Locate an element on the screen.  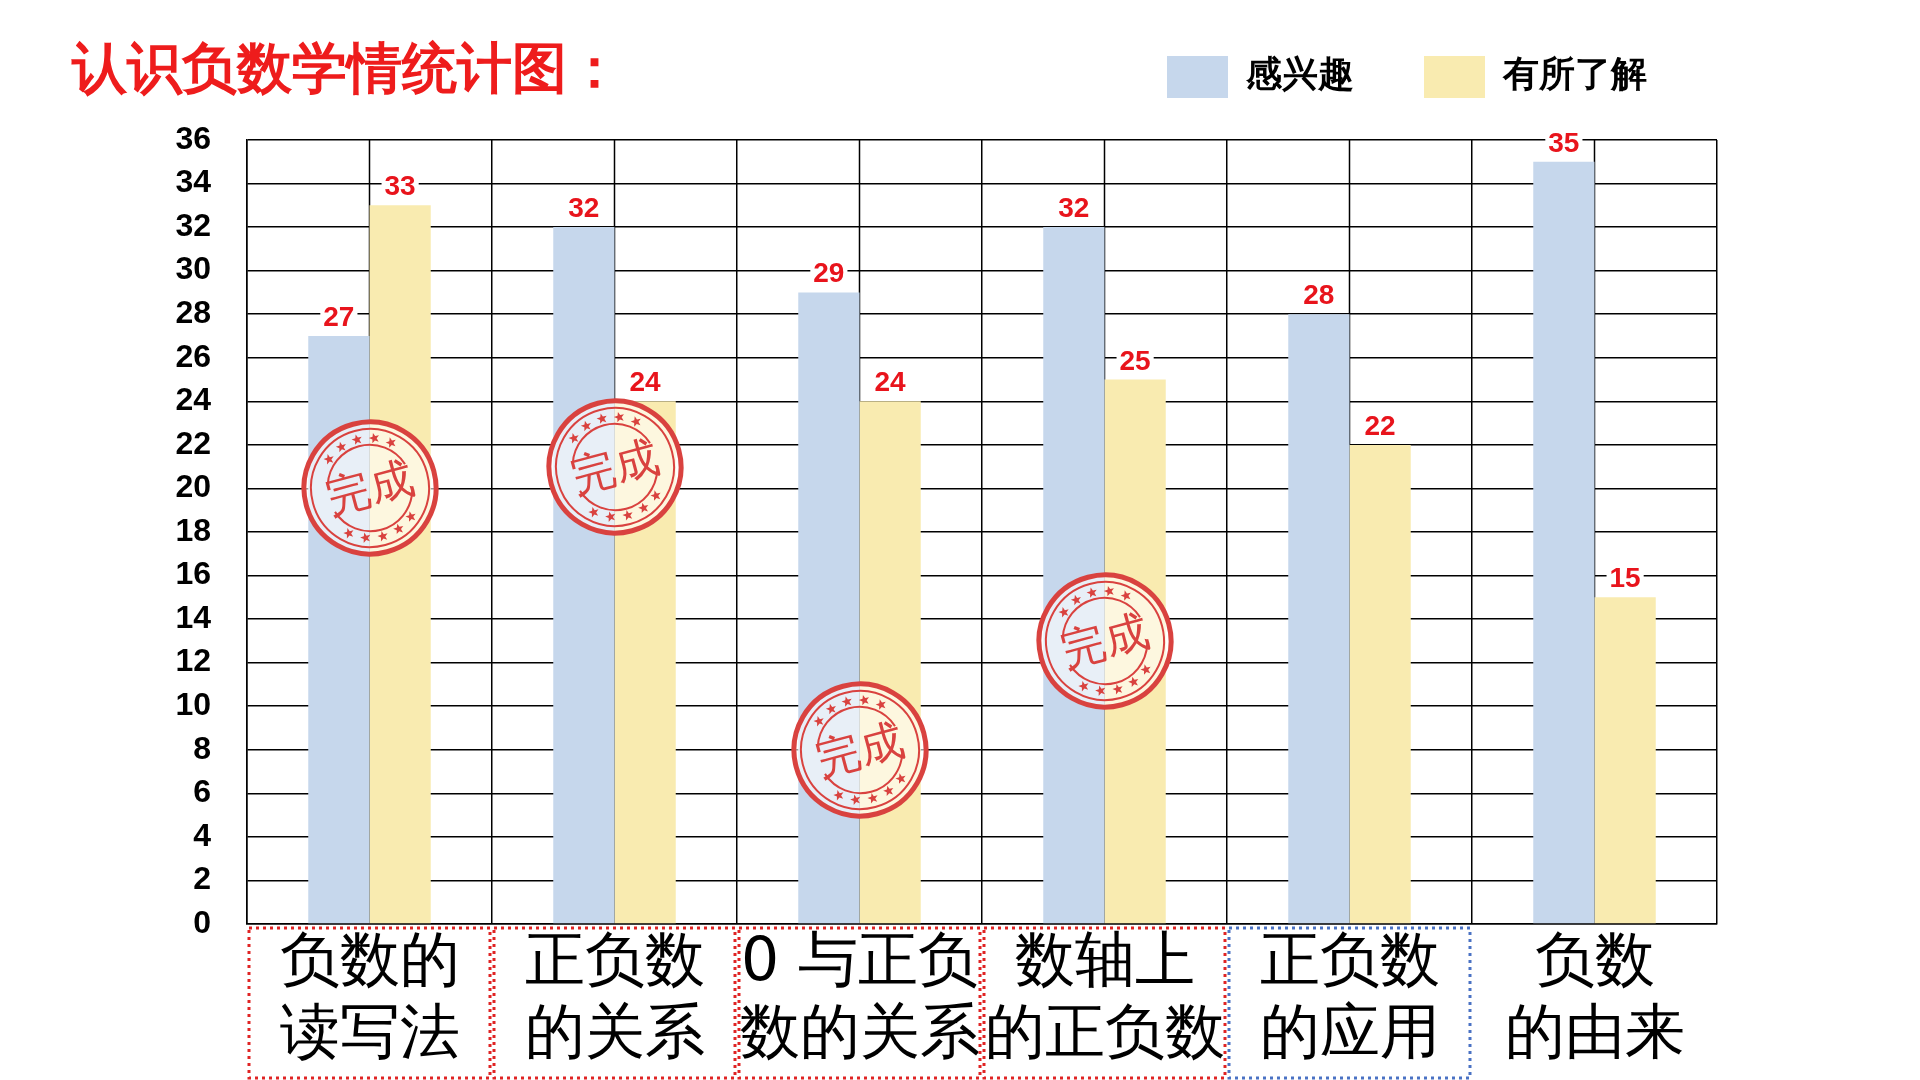
y-tick-label: 14 is located at coordinates (193, 616).